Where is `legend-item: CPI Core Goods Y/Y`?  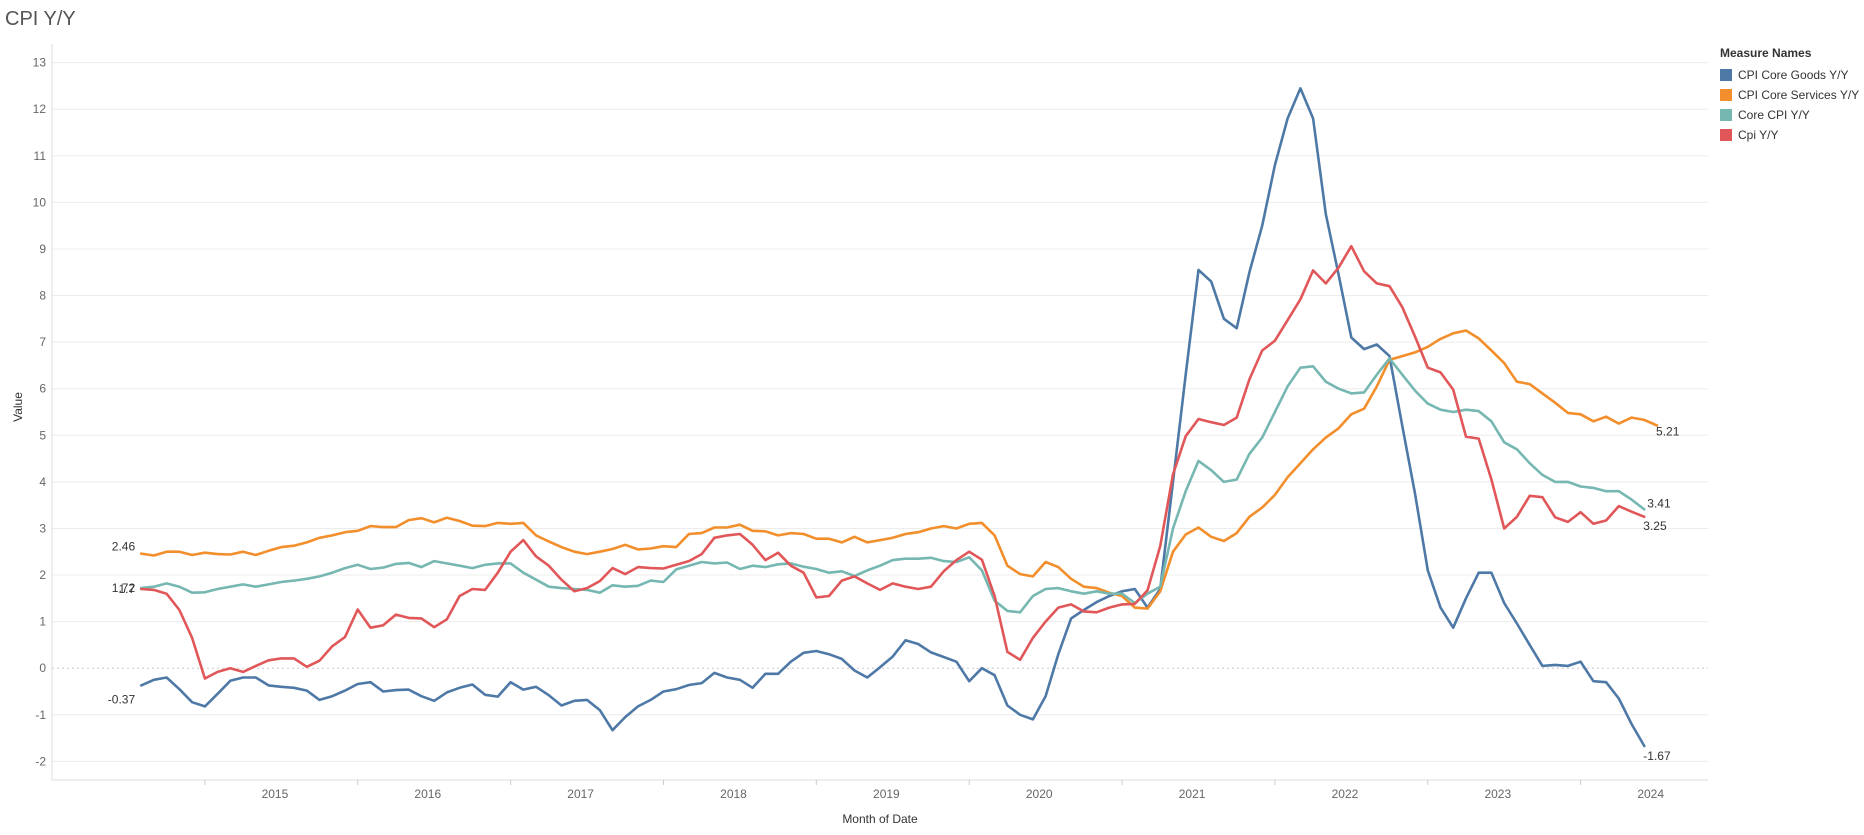
legend-item: CPI Core Goods Y/Y is located at coordinates (1789, 75).